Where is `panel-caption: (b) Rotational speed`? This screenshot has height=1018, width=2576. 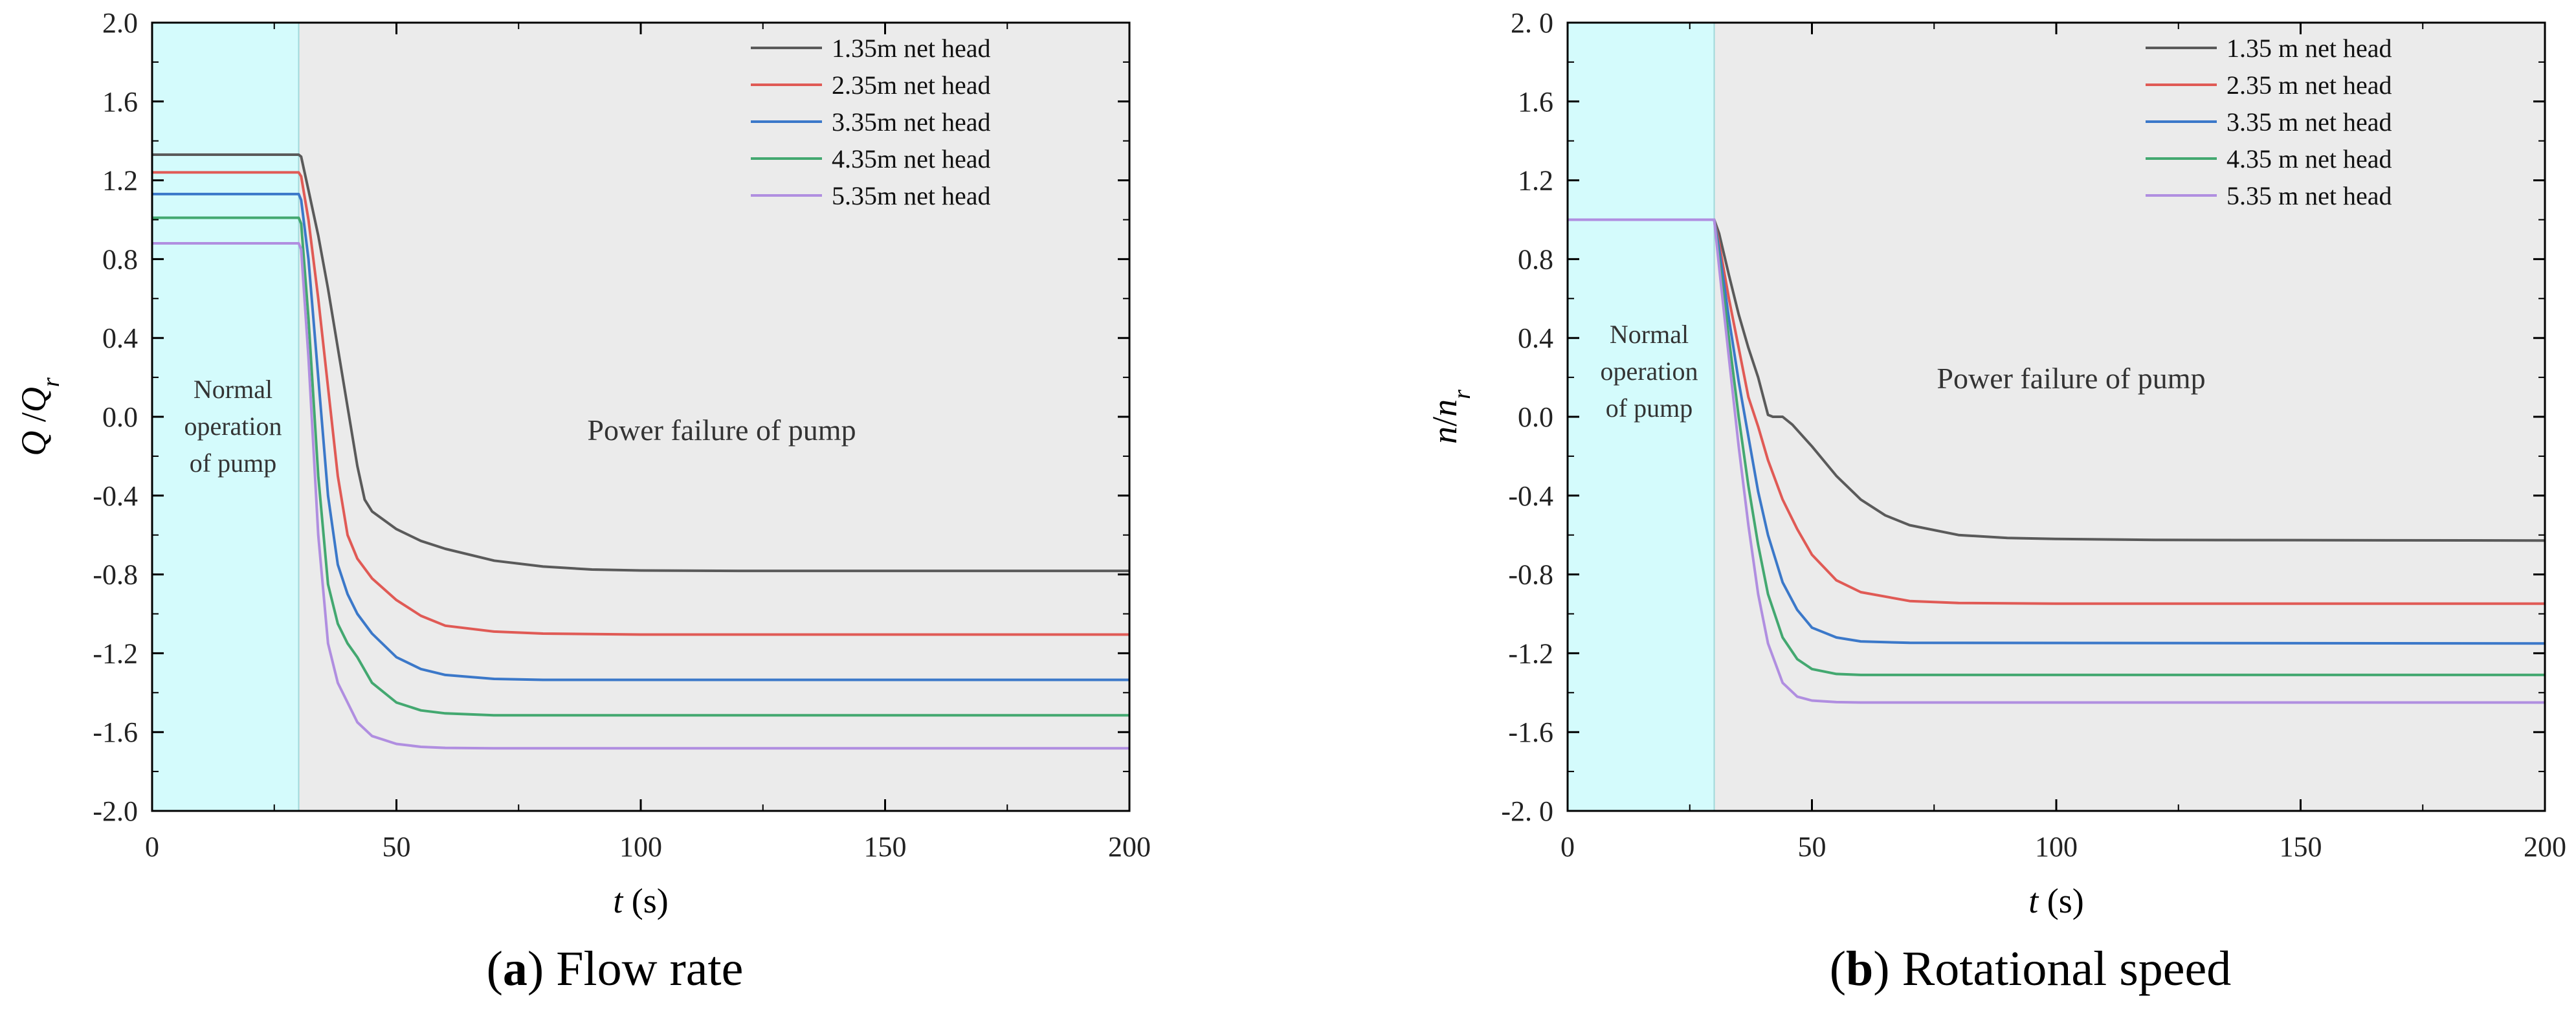
panel-caption: (b) Rotational speed is located at coordinates (2031, 969).